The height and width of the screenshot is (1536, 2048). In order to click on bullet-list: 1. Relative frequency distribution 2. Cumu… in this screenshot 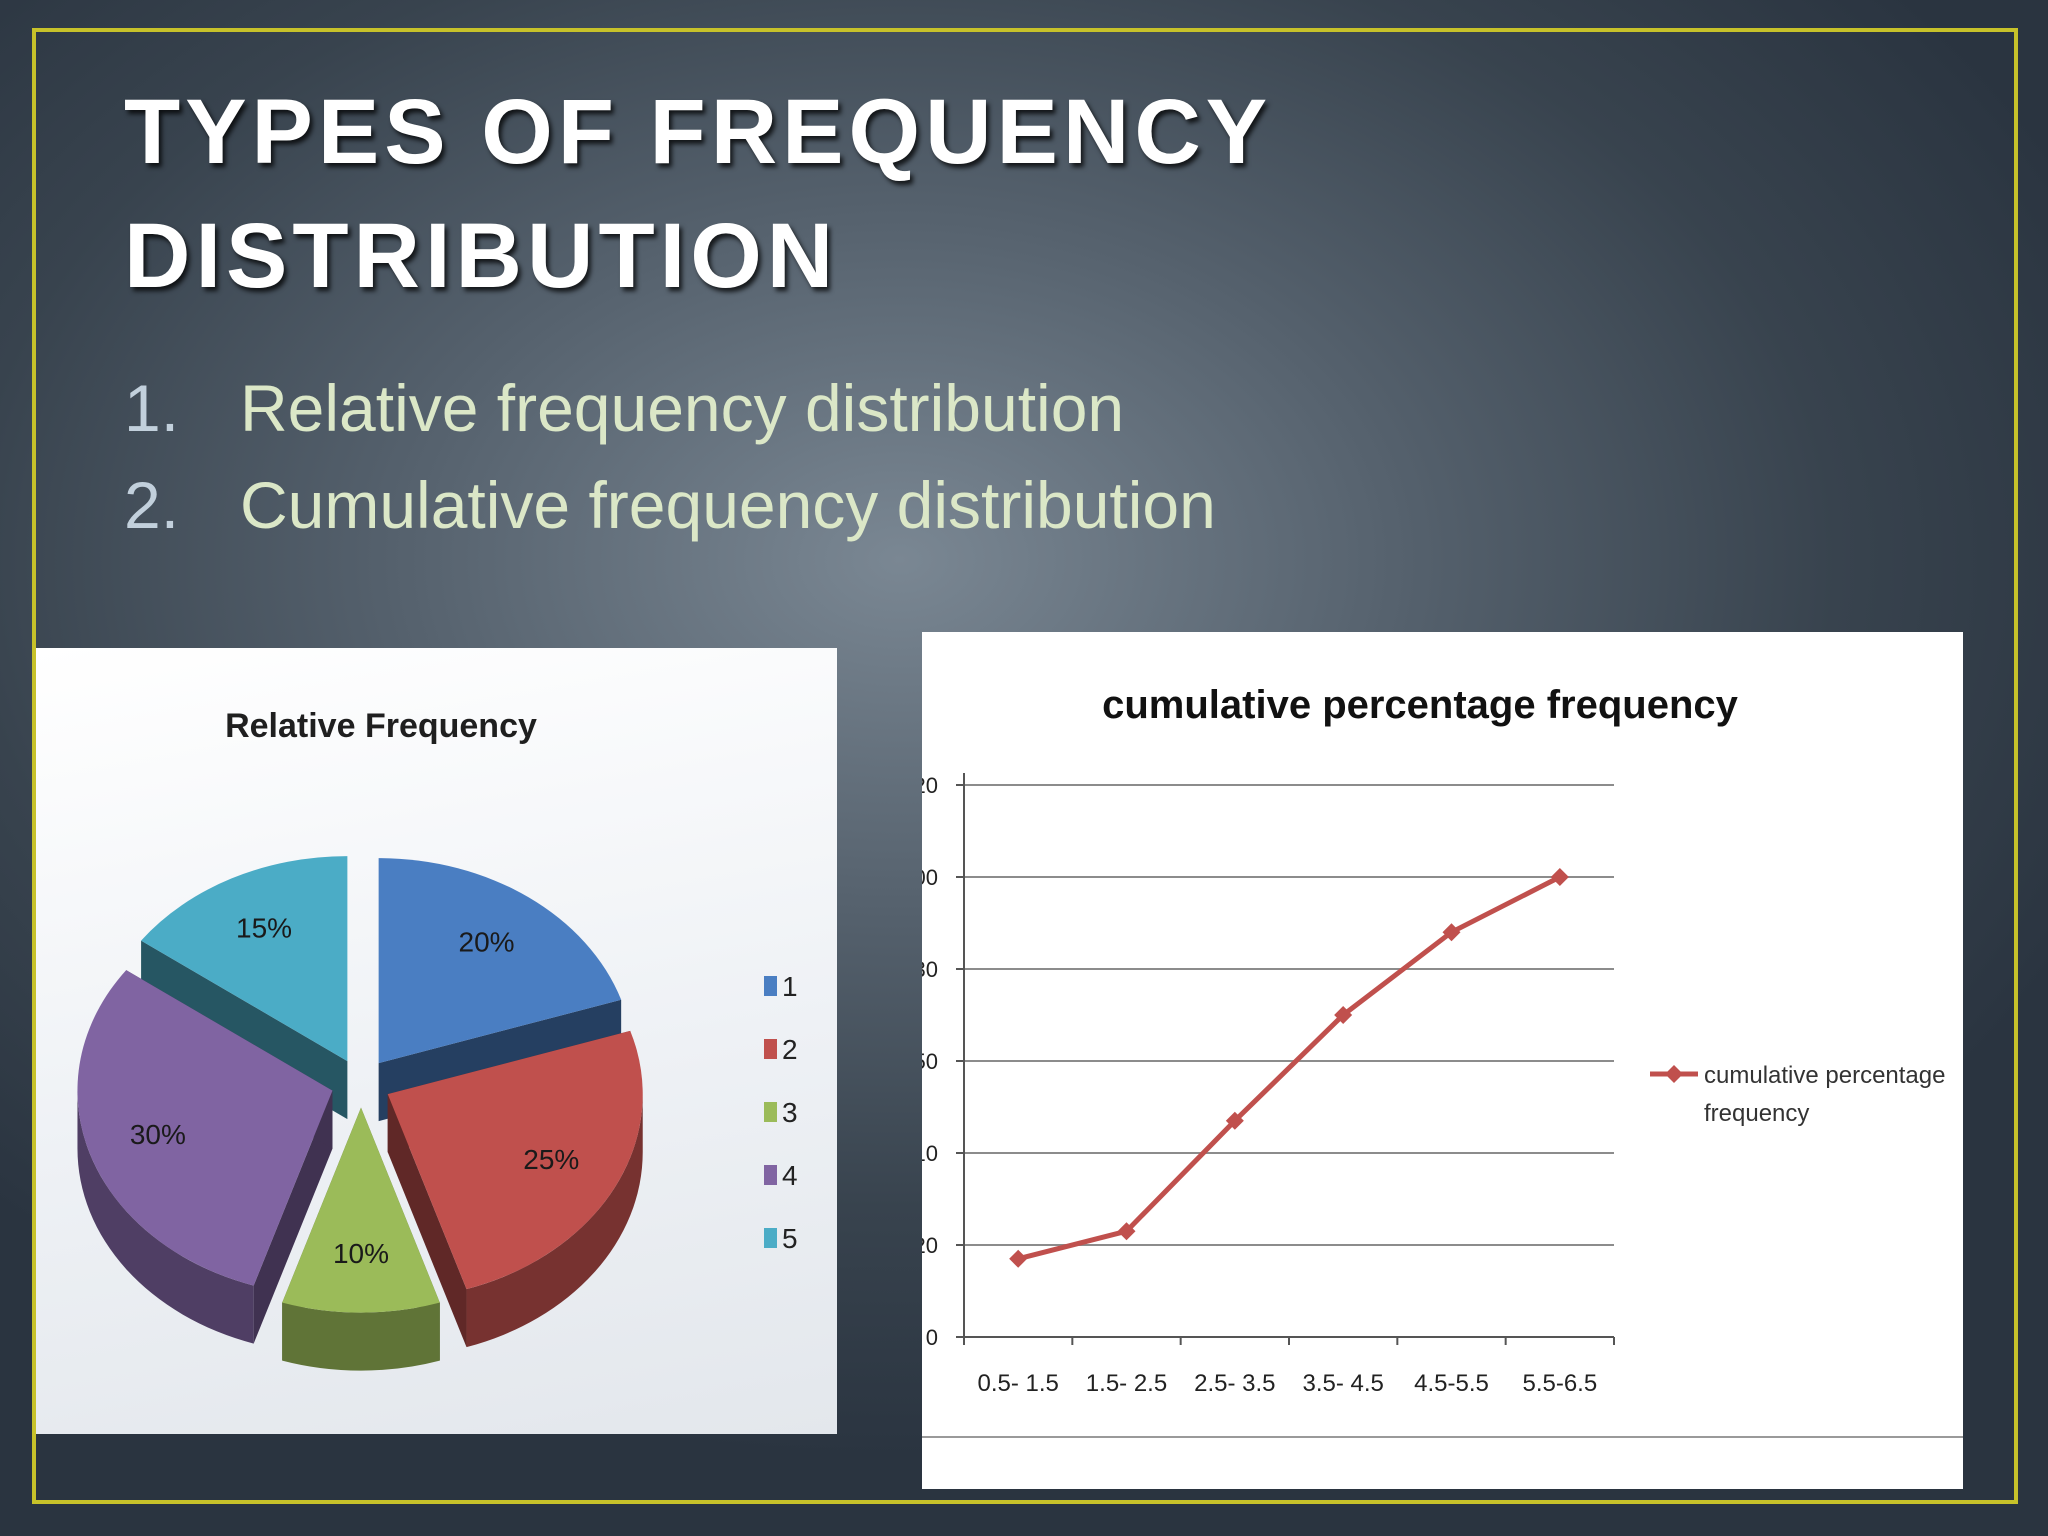, I will do `click(670, 465)`.